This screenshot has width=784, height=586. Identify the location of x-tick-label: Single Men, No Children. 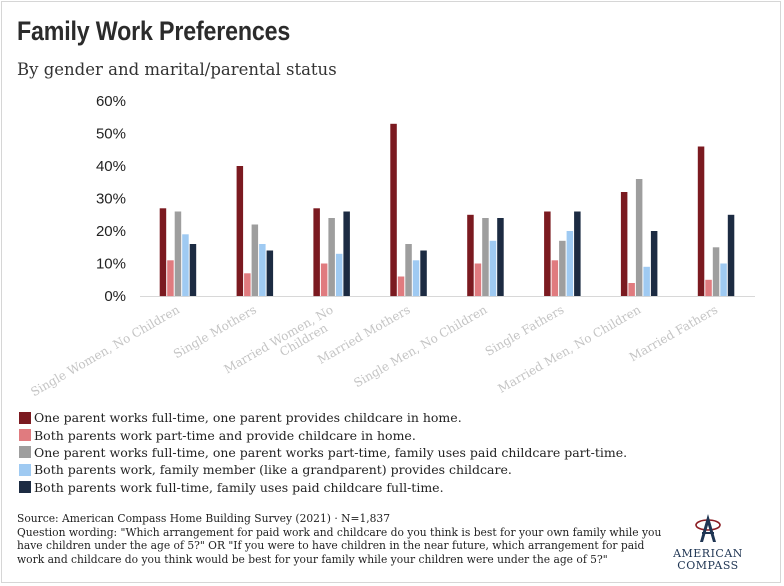
(420, 346).